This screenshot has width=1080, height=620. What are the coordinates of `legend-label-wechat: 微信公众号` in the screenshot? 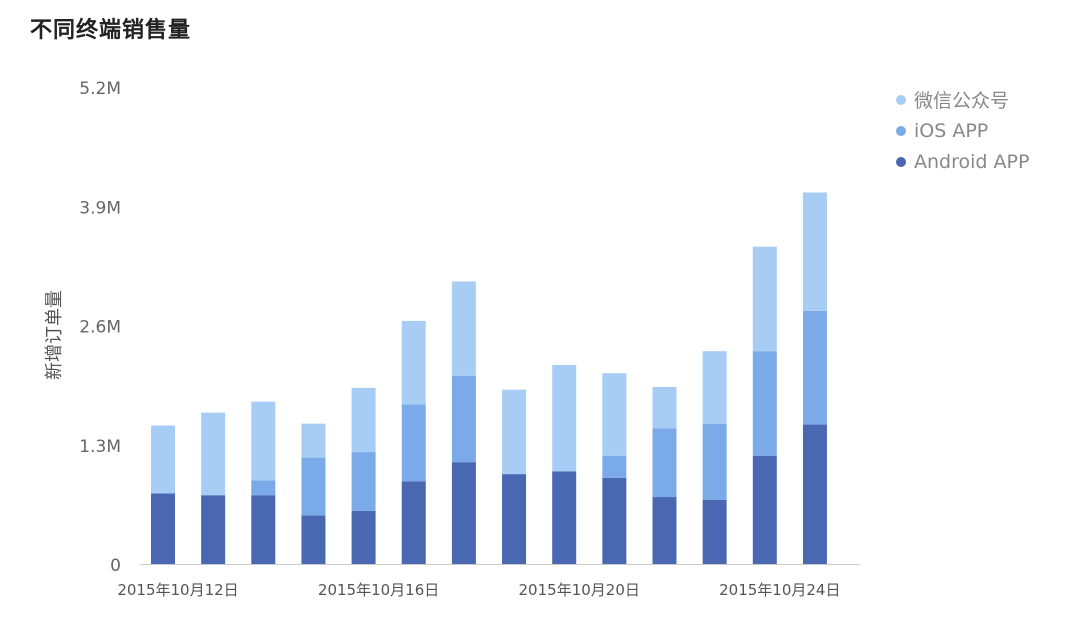 It's located at (962, 101).